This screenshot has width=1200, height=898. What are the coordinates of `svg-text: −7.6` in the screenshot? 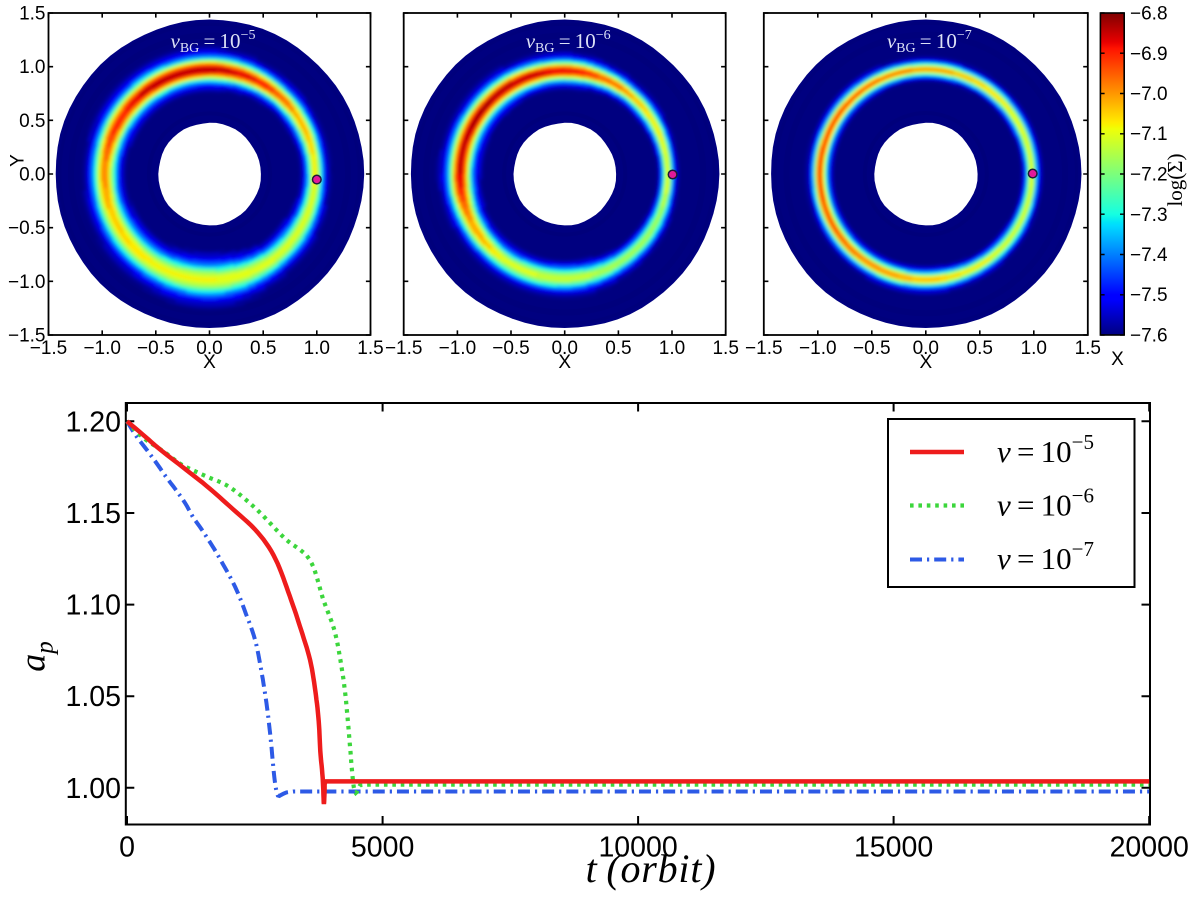 It's located at (1149, 336).